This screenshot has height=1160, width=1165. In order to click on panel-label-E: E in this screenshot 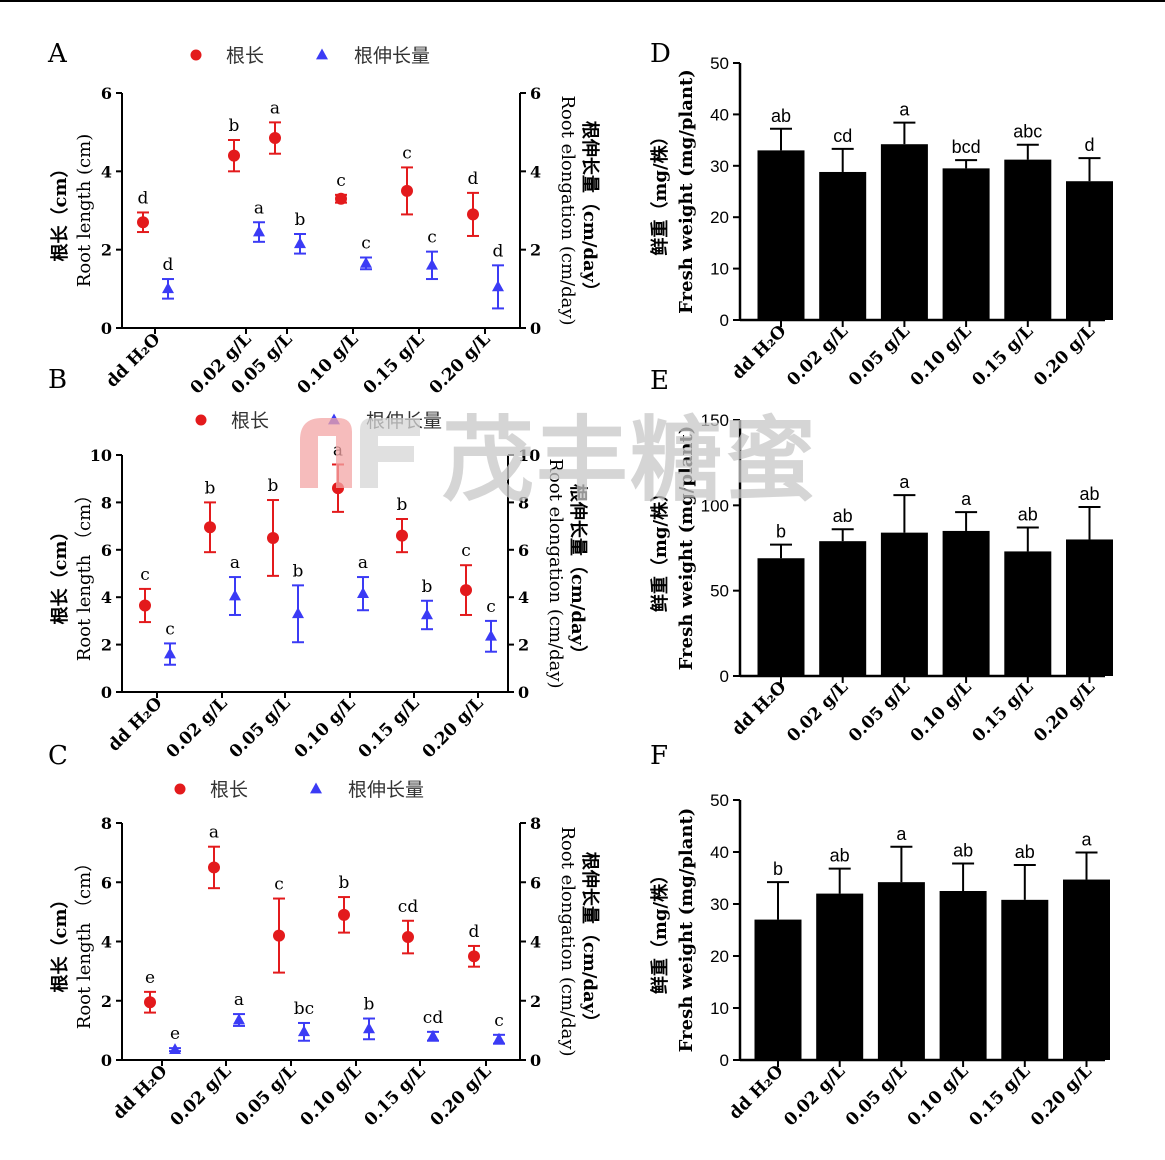, I will do `click(659, 381)`.